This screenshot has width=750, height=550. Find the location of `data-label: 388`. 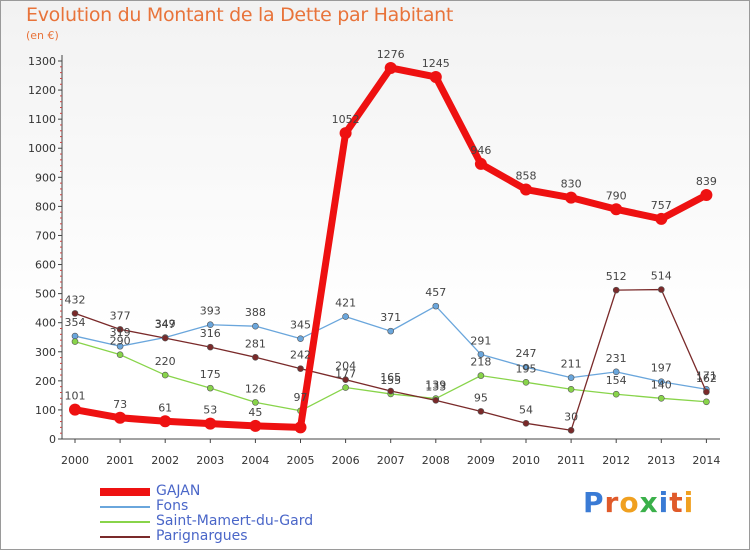

data-label: 388 is located at coordinates (255, 312).